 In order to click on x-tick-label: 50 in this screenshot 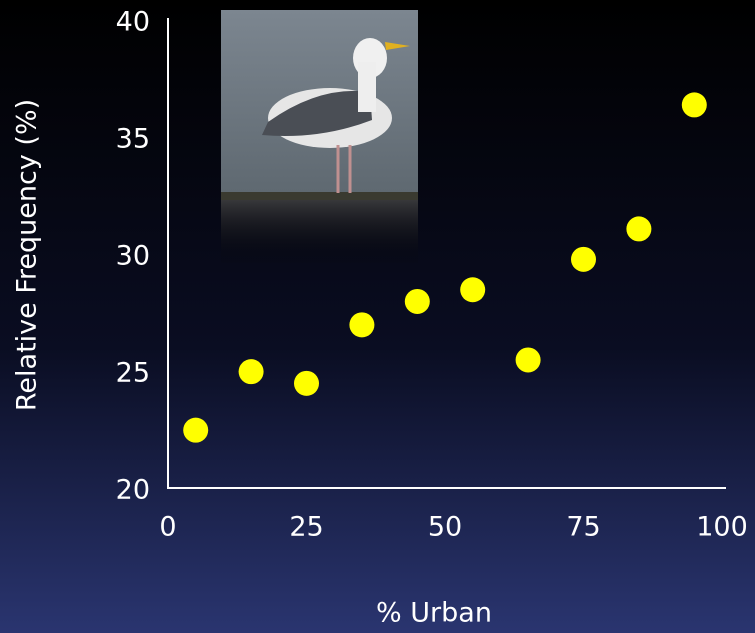, I will do `click(445, 527)`.